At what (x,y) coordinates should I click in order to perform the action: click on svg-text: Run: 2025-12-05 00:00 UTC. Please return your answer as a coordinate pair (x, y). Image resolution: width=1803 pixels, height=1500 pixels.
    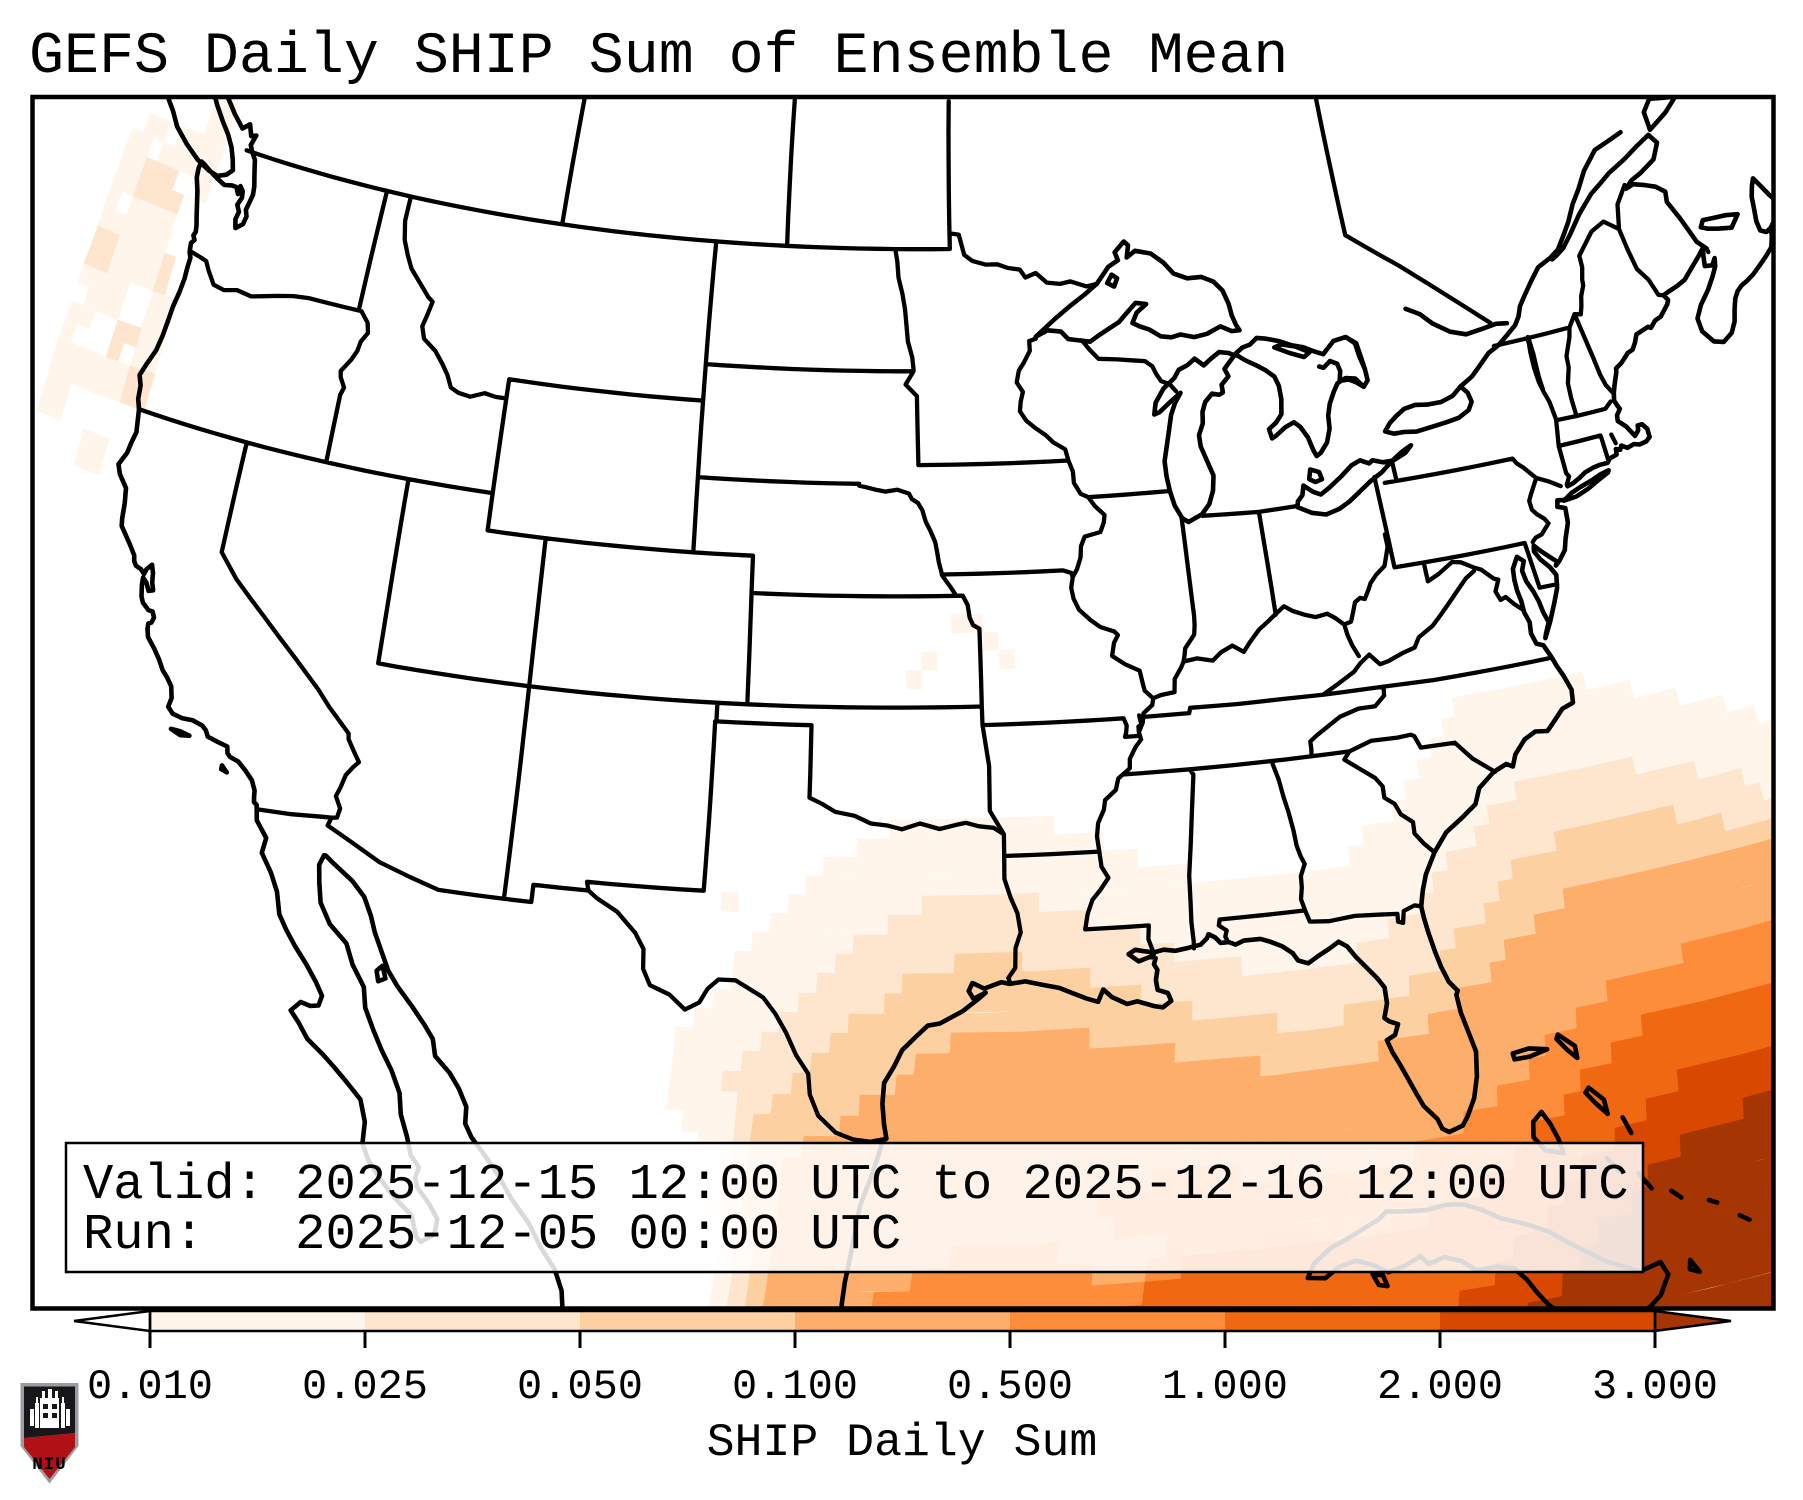
    Looking at the image, I should click on (492, 1235).